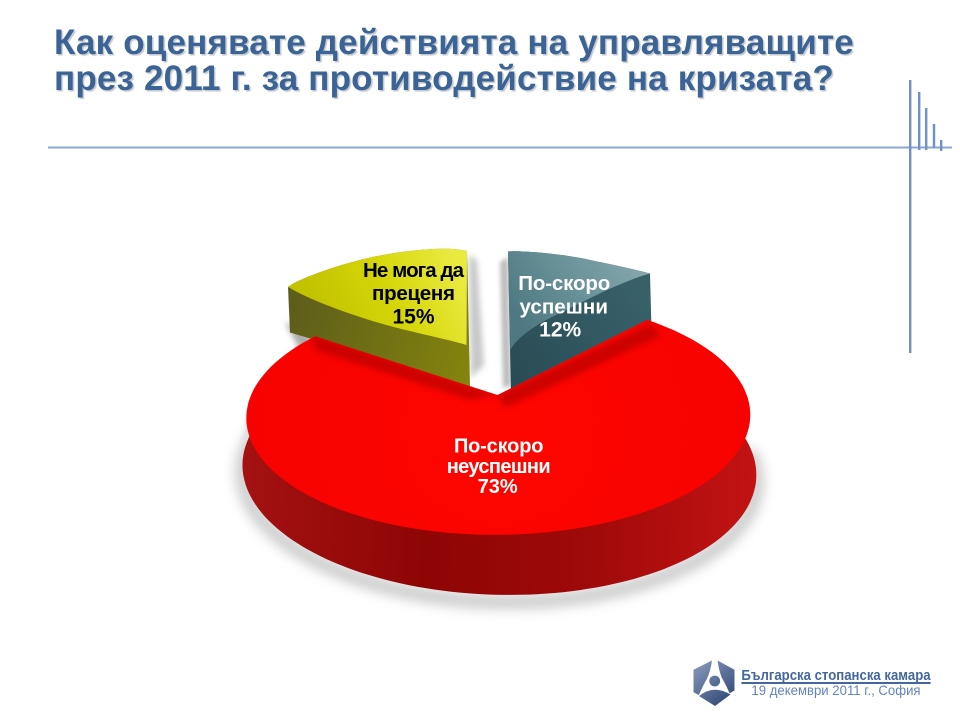  Describe the element at coordinates (413, 293) in the screenshot. I see `svg-text: преценя` at that location.